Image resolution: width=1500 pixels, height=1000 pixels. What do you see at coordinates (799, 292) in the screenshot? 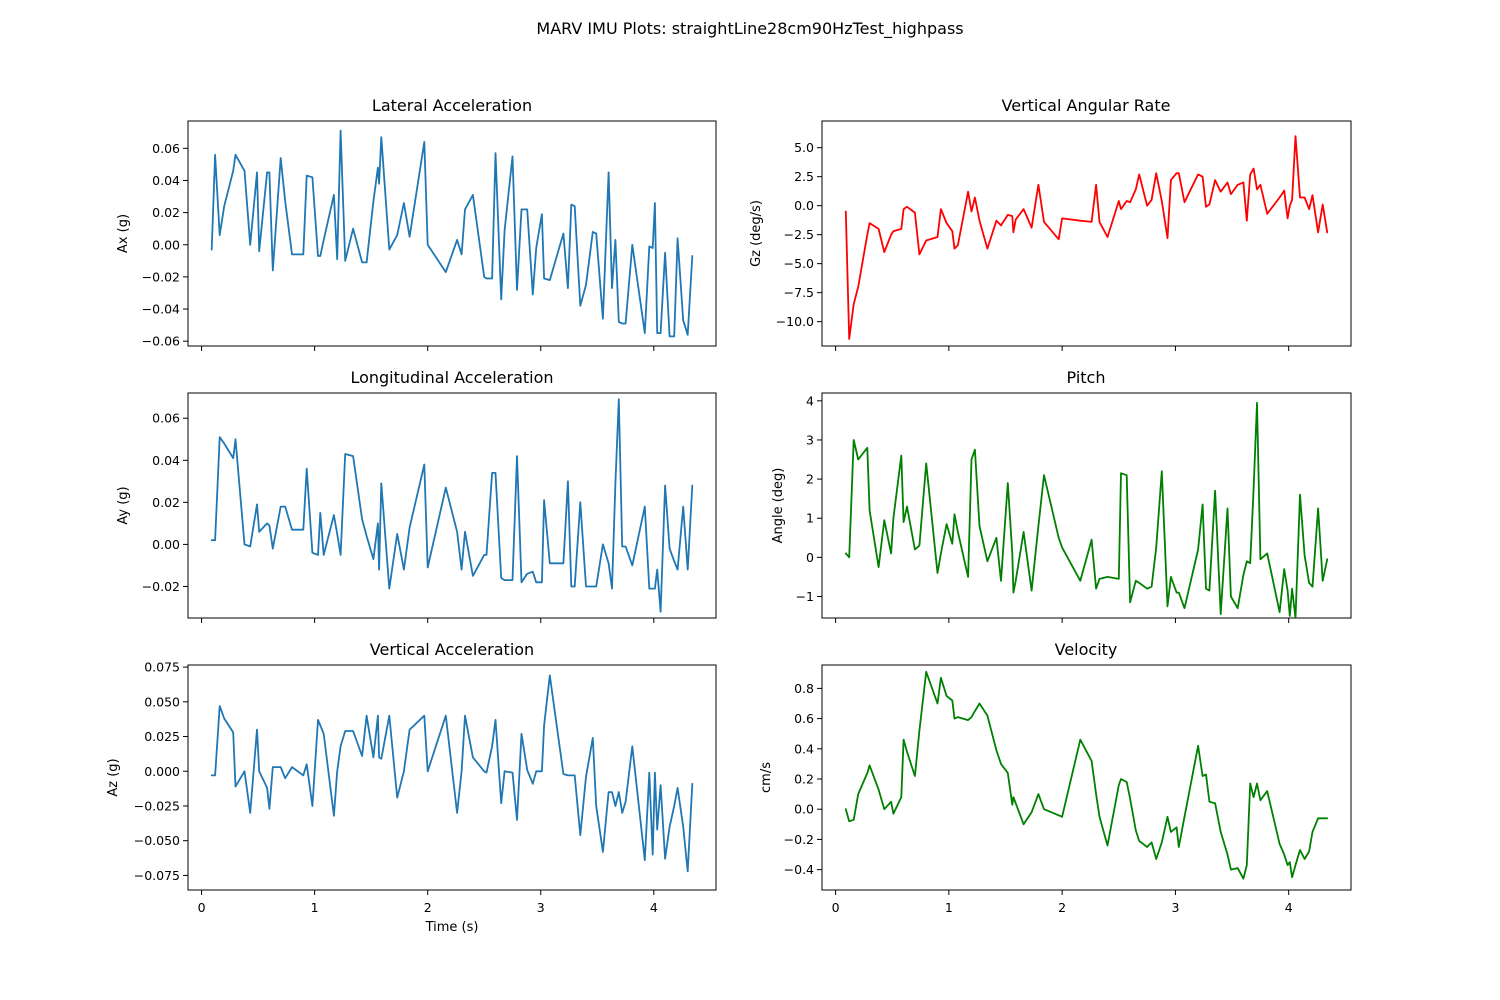
I see `y-tick-label: −7.5` at bounding box center [799, 292].